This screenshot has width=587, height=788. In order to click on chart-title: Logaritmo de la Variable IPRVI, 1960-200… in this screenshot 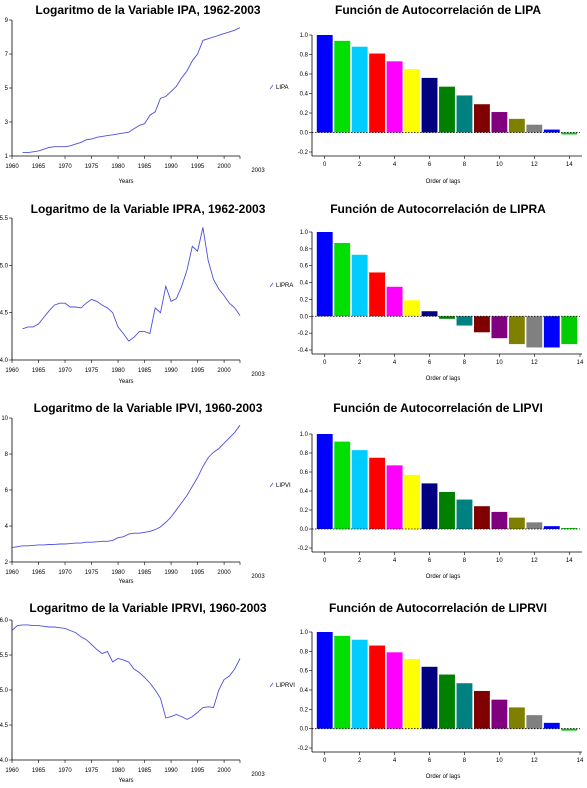, I will do `click(148, 608)`.